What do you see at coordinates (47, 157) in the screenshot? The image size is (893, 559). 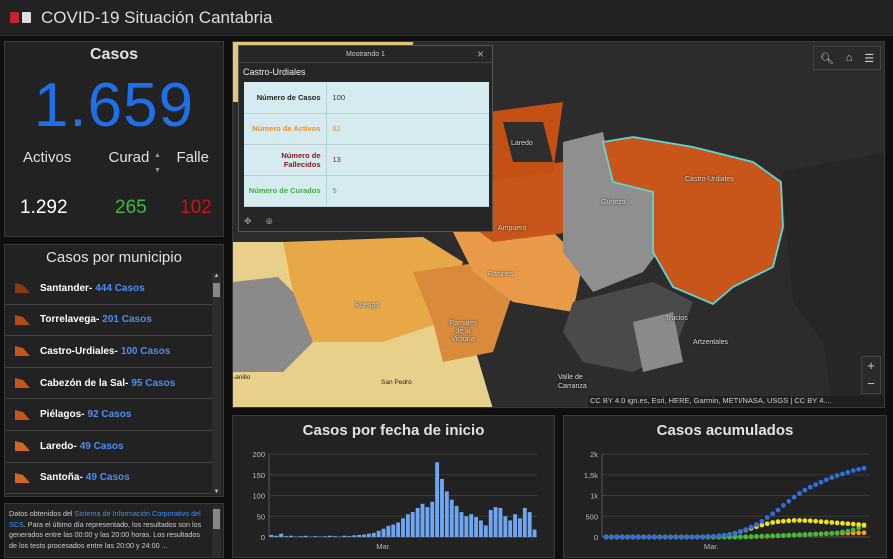 I see `activos-label: Activos` at bounding box center [47, 157].